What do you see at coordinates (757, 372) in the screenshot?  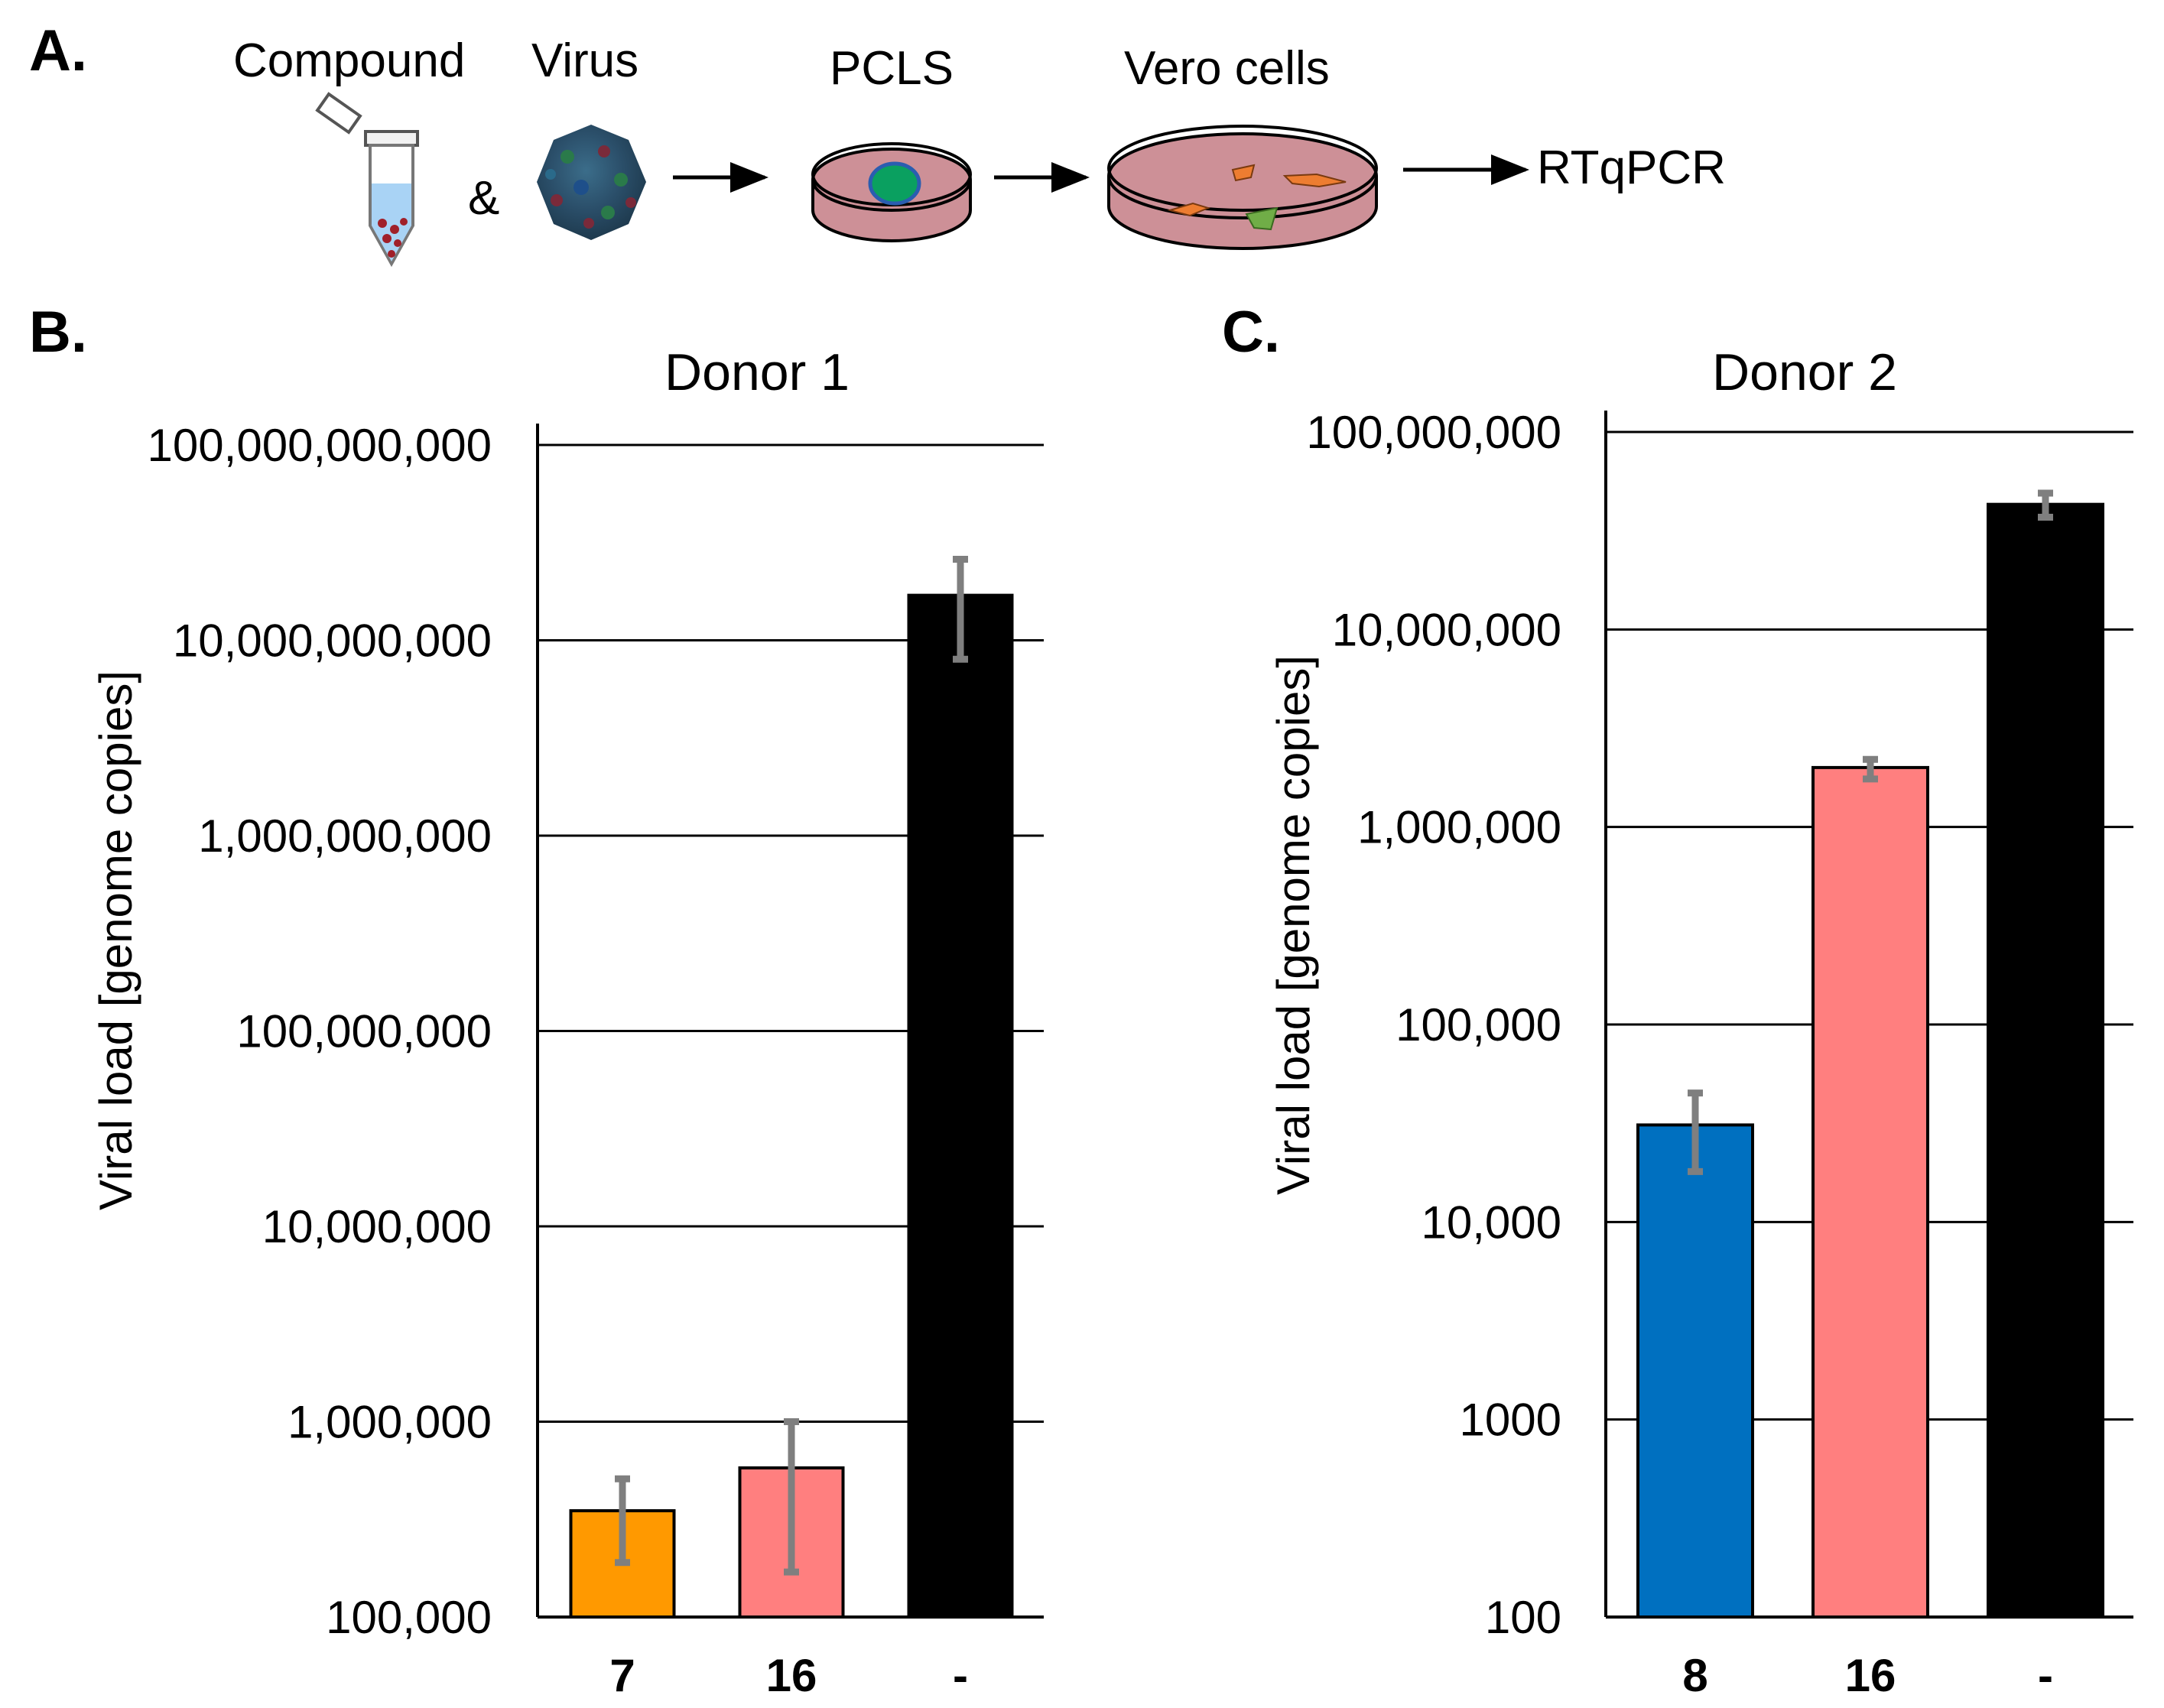 I see `chart-title: Donor 1` at bounding box center [757, 372].